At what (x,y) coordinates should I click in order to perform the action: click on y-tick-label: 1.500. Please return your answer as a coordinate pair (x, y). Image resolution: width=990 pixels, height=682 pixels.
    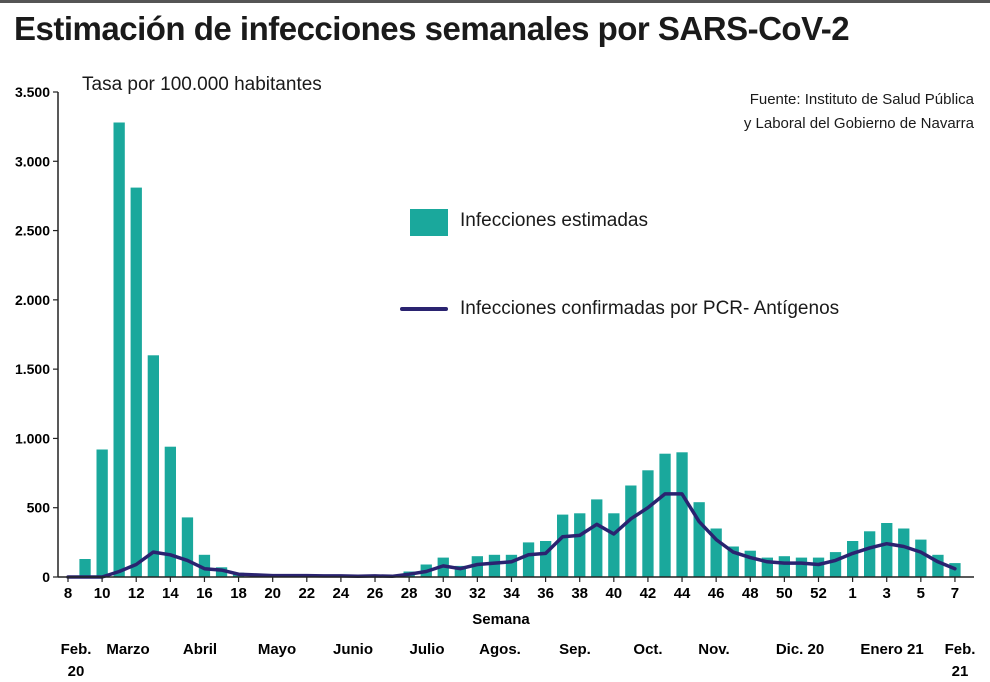
    Looking at the image, I should click on (32, 369).